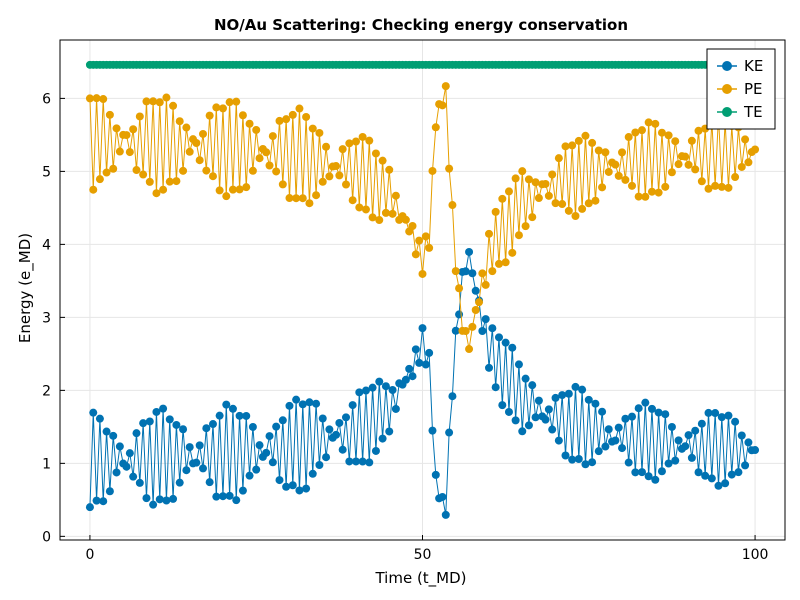 The image size is (800, 600). I want to click on y-tick-label: 2, so click(46, 391).